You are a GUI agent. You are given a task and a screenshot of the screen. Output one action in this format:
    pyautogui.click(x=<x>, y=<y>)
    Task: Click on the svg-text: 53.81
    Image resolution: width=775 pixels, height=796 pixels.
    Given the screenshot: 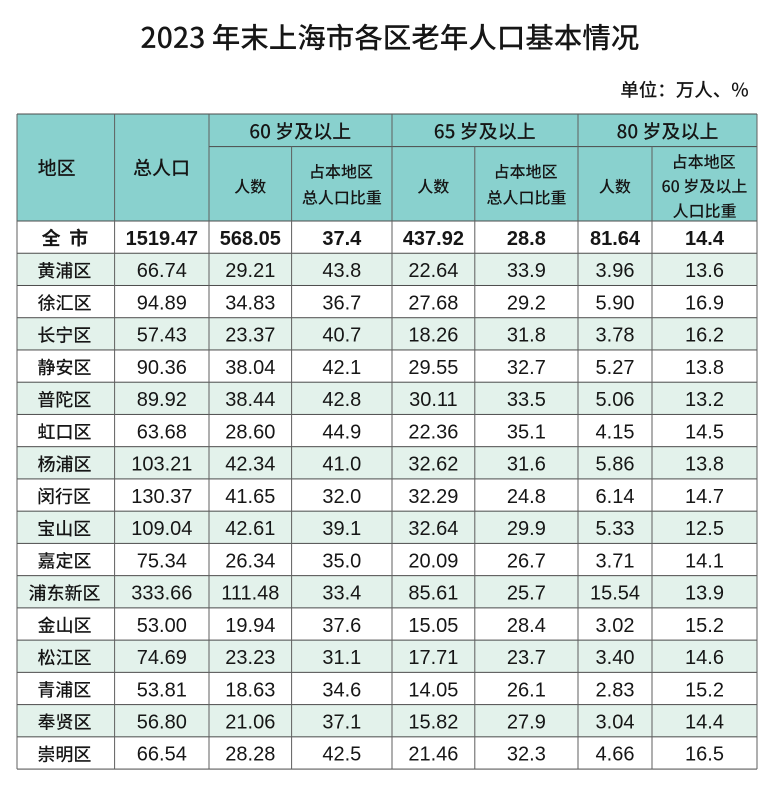 What is the action you would take?
    pyautogui.click(x=162, y=690)
    